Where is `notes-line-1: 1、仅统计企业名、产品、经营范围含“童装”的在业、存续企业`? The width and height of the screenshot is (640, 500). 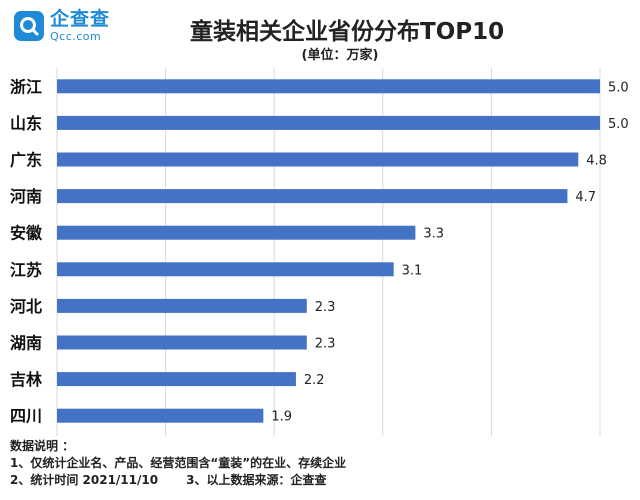 notes-line-1: 1、仅统计企业名、产品、经营范围含“童装”的在业、存续企业 is located at coordinates (178, 463).